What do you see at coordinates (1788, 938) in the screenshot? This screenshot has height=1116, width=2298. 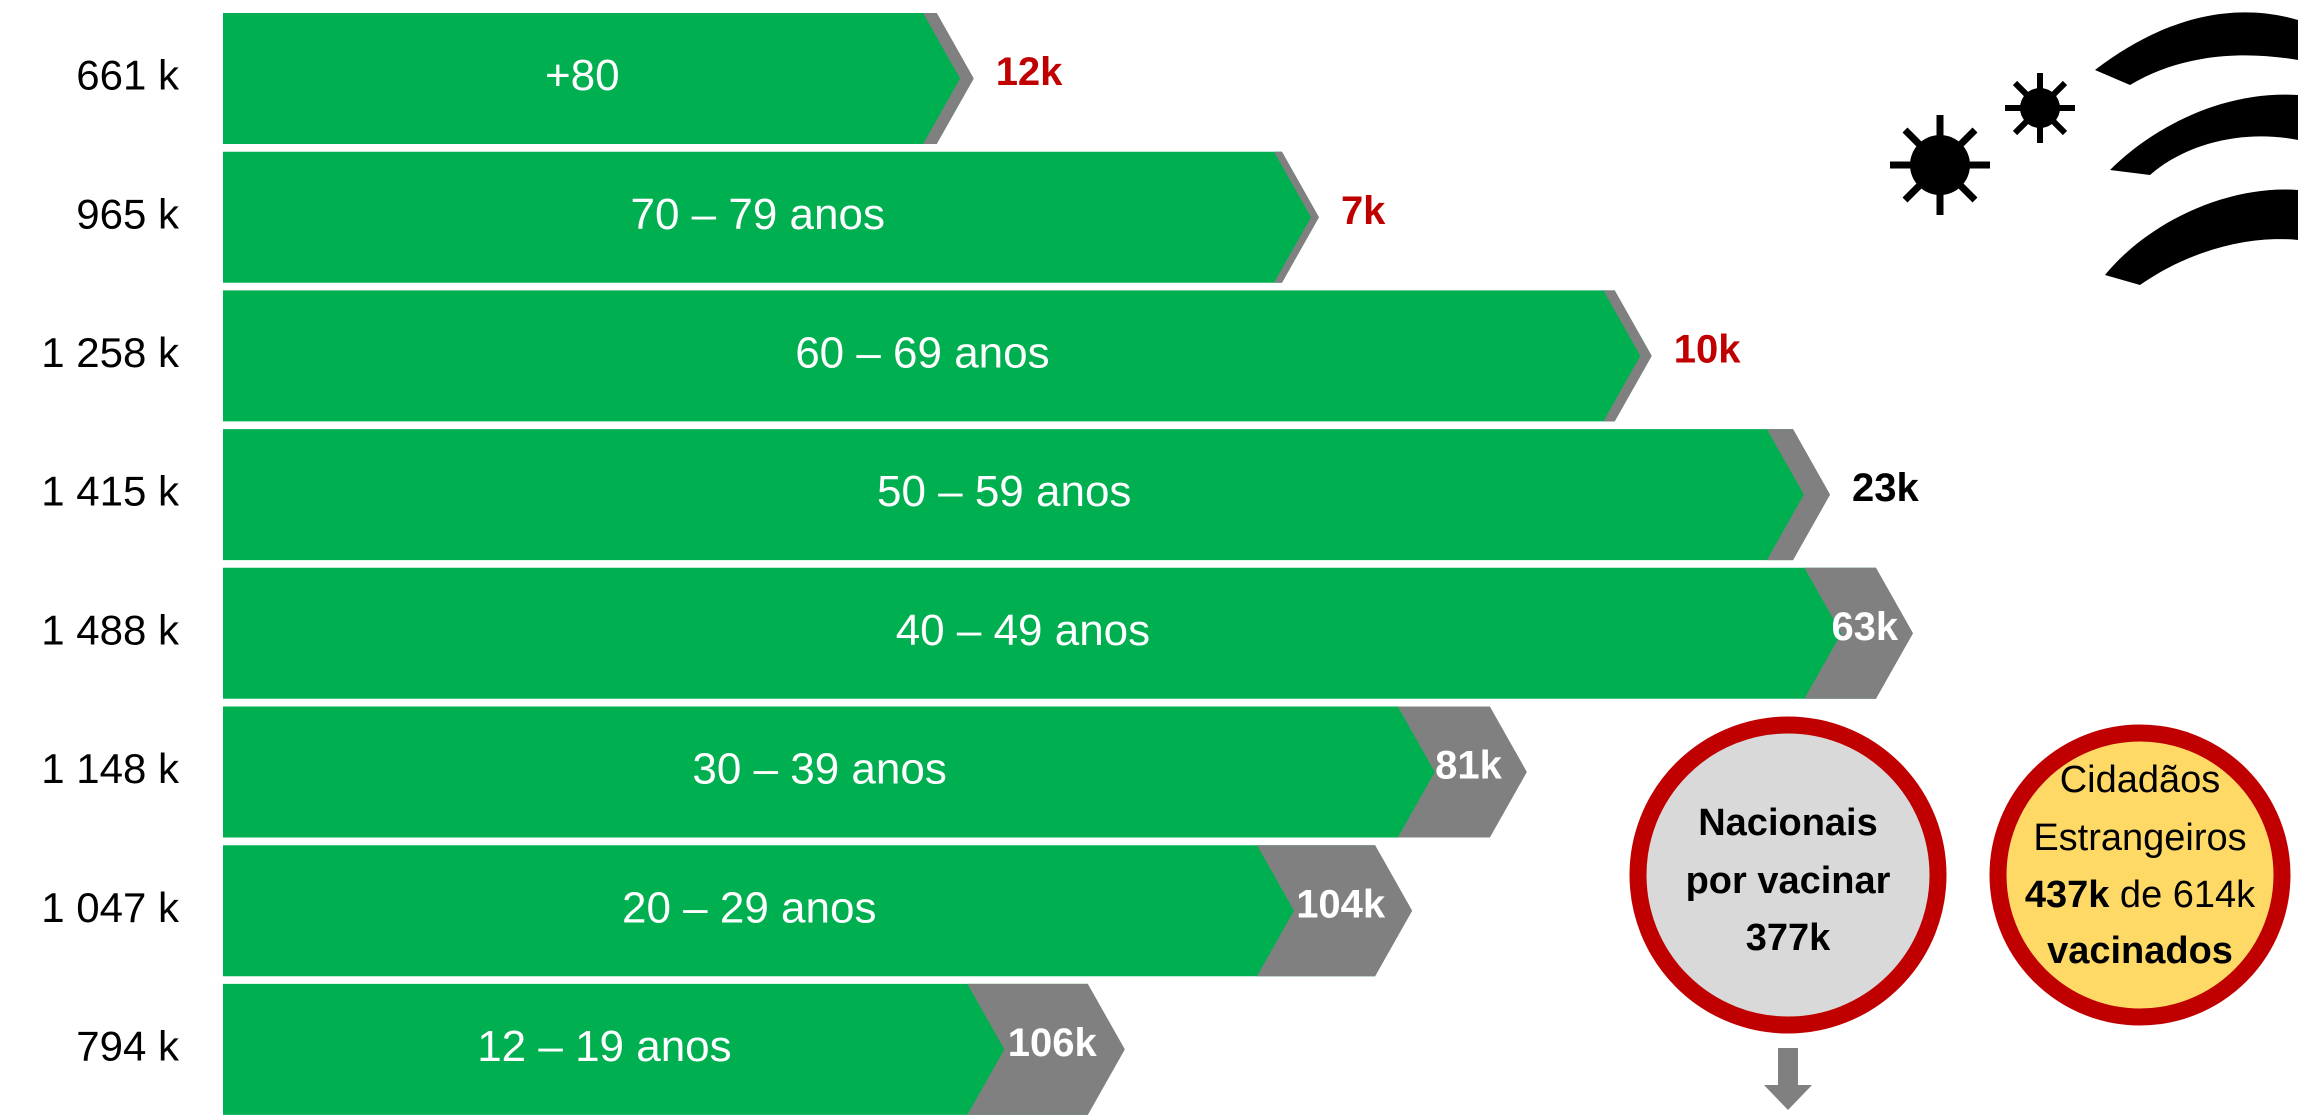 I see `annotation-text: 377k` at bounding box center [1788, 938].